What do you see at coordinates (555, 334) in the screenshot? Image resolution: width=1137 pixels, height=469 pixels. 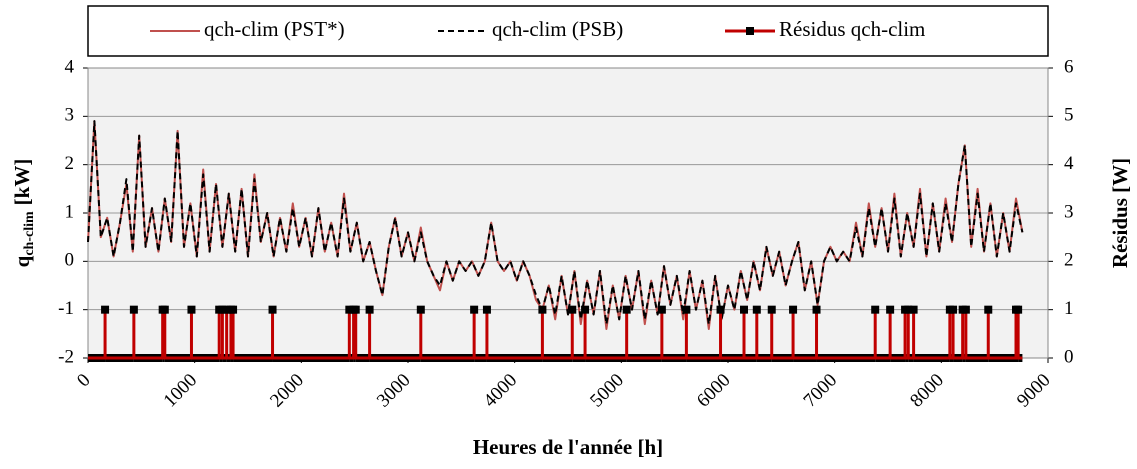 I see `series-line` at bounding box center [555, 334].